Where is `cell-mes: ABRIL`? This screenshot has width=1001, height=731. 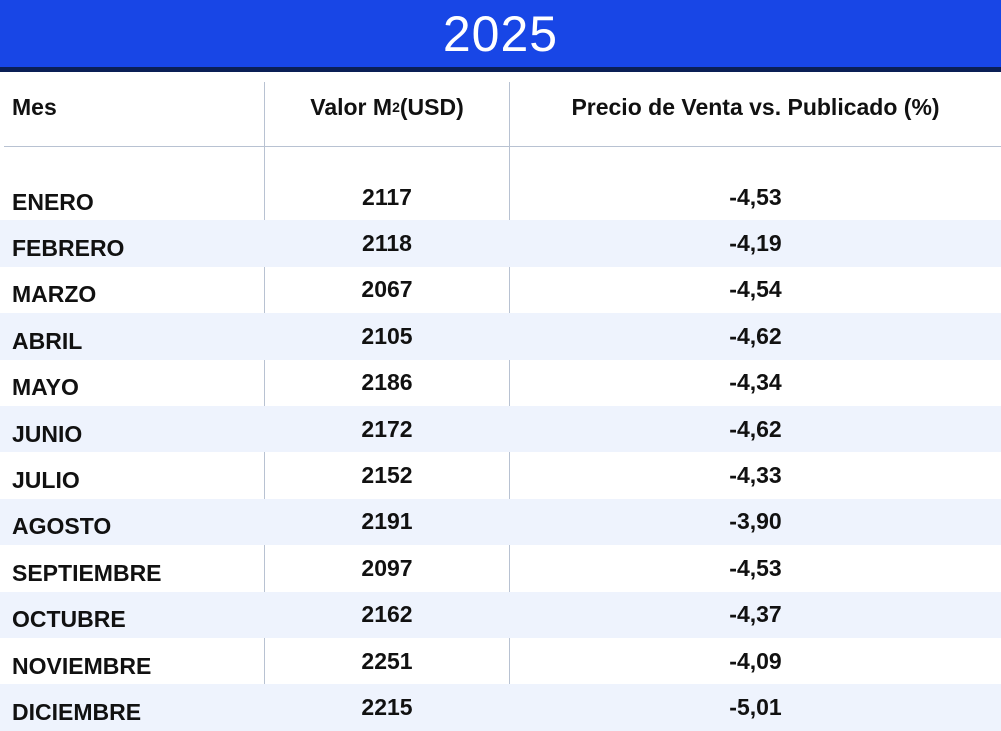 cell-mes: ABRIL is located at coordinates (47, 340).